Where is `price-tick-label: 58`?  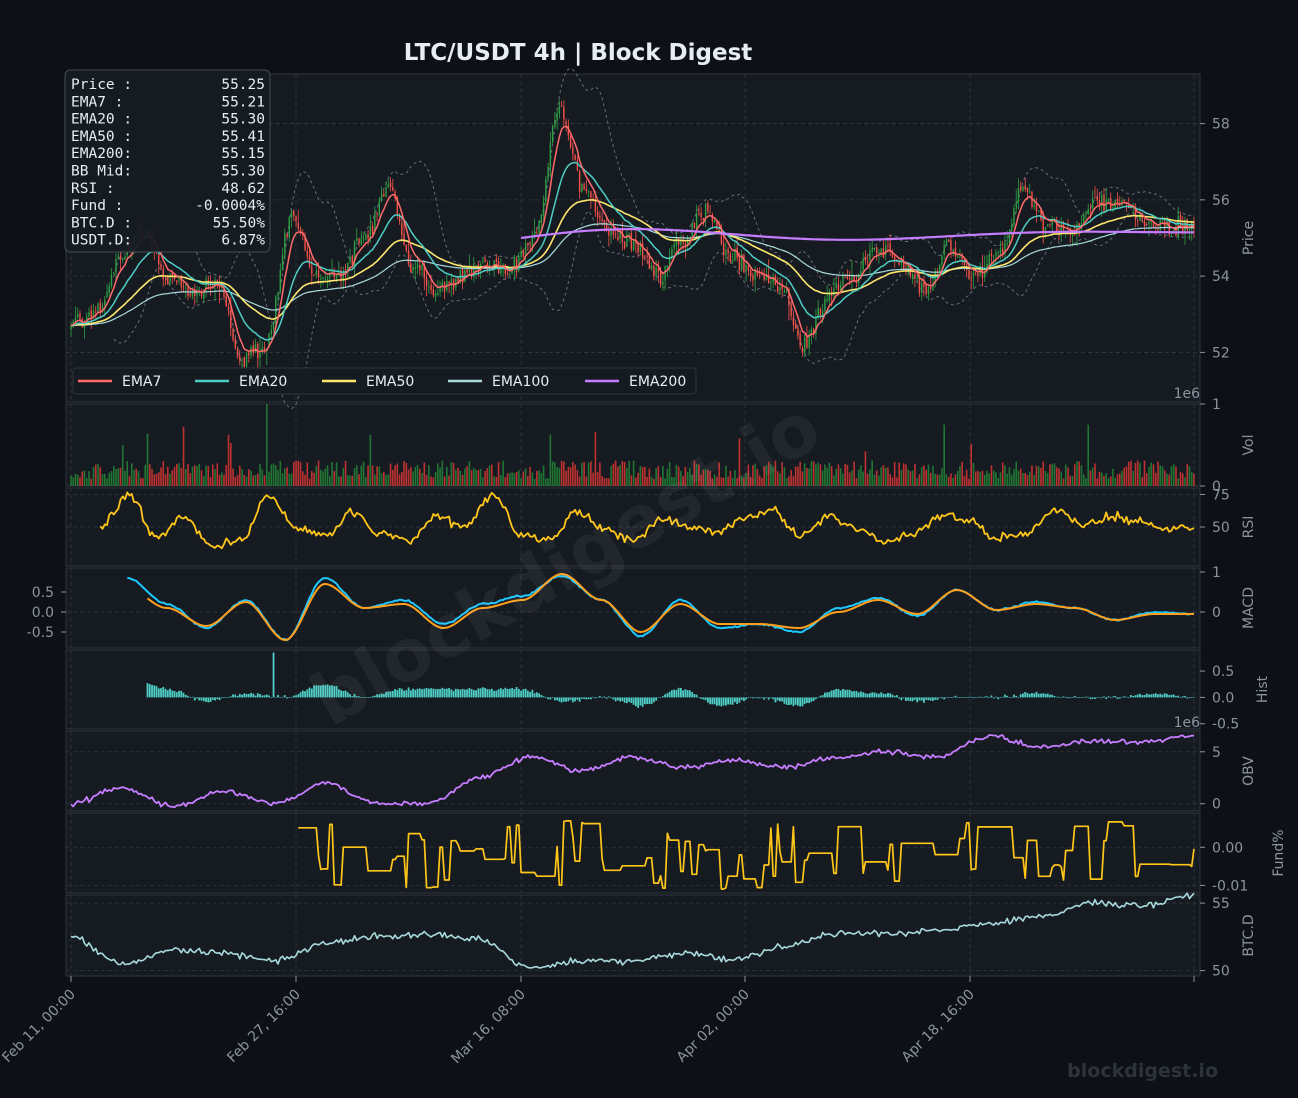 price-tick-label: 58 is located at coordinates (1221, 125).